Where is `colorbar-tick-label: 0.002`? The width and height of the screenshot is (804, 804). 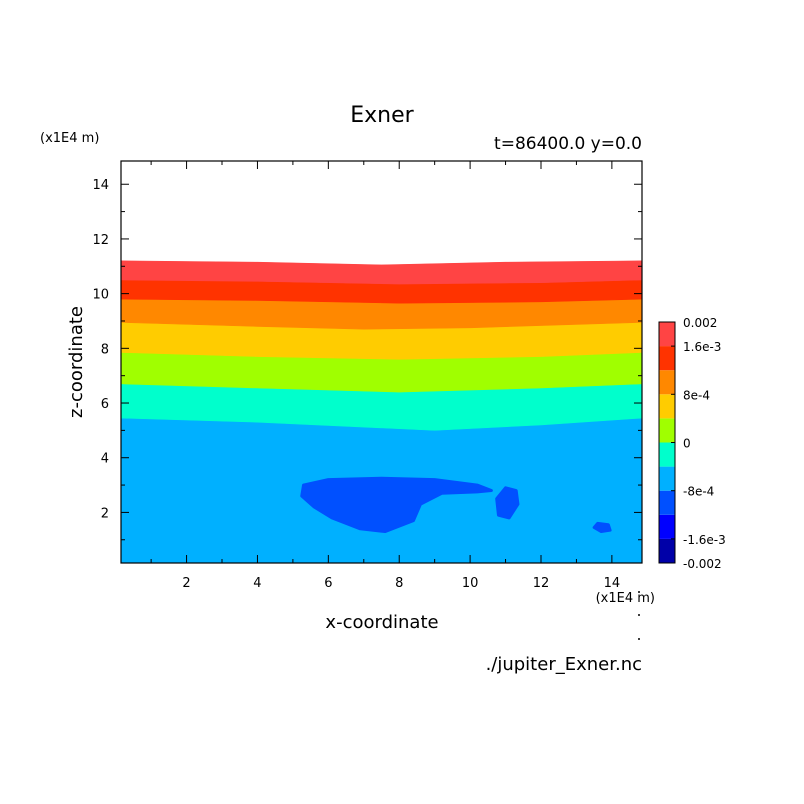 colorbar-tick-label: 0.002 is located at coordinates (700, 323).